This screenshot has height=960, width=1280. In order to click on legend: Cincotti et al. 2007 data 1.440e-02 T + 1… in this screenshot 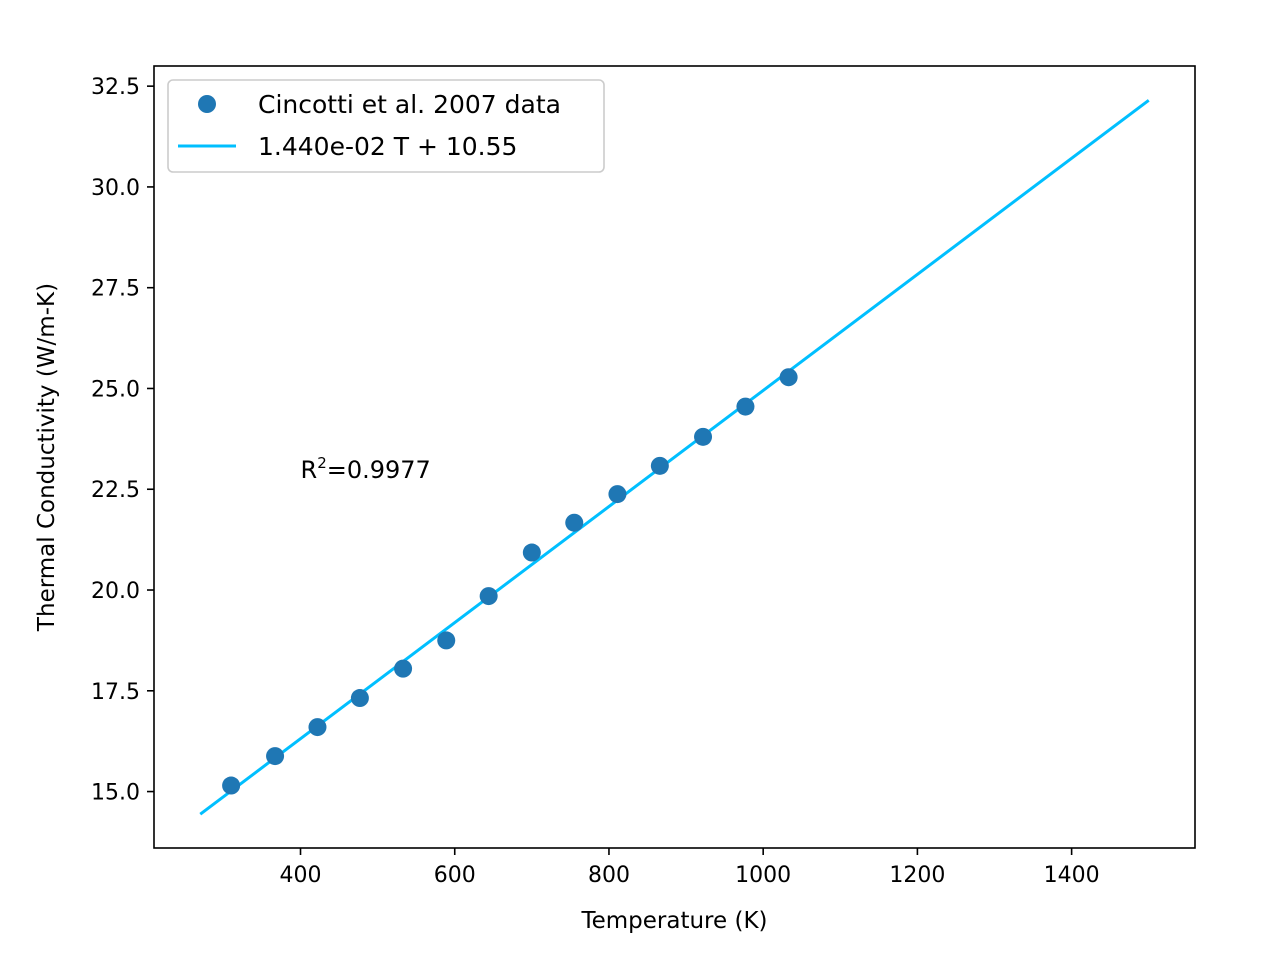, I will do `click(386, 126)`.